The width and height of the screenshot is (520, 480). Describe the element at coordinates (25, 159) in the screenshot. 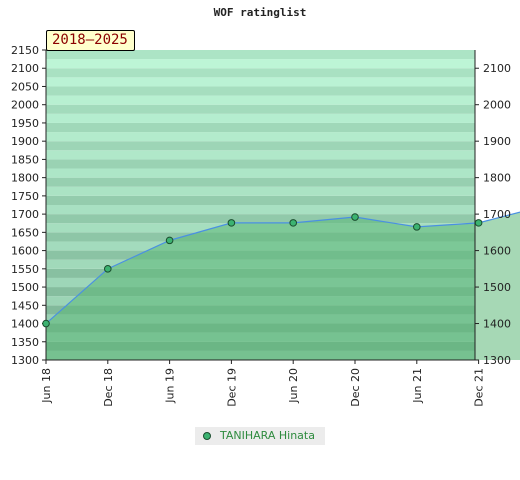

I see `y-tick-label-left: 1850` at that location.